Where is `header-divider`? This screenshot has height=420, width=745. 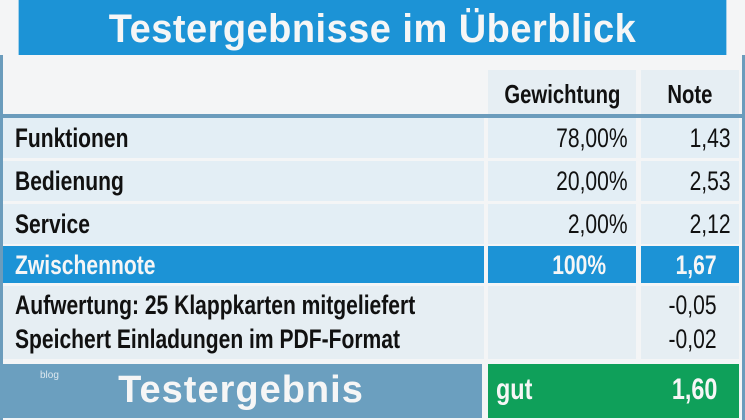 header-divider is located at coordinates (372, 116).